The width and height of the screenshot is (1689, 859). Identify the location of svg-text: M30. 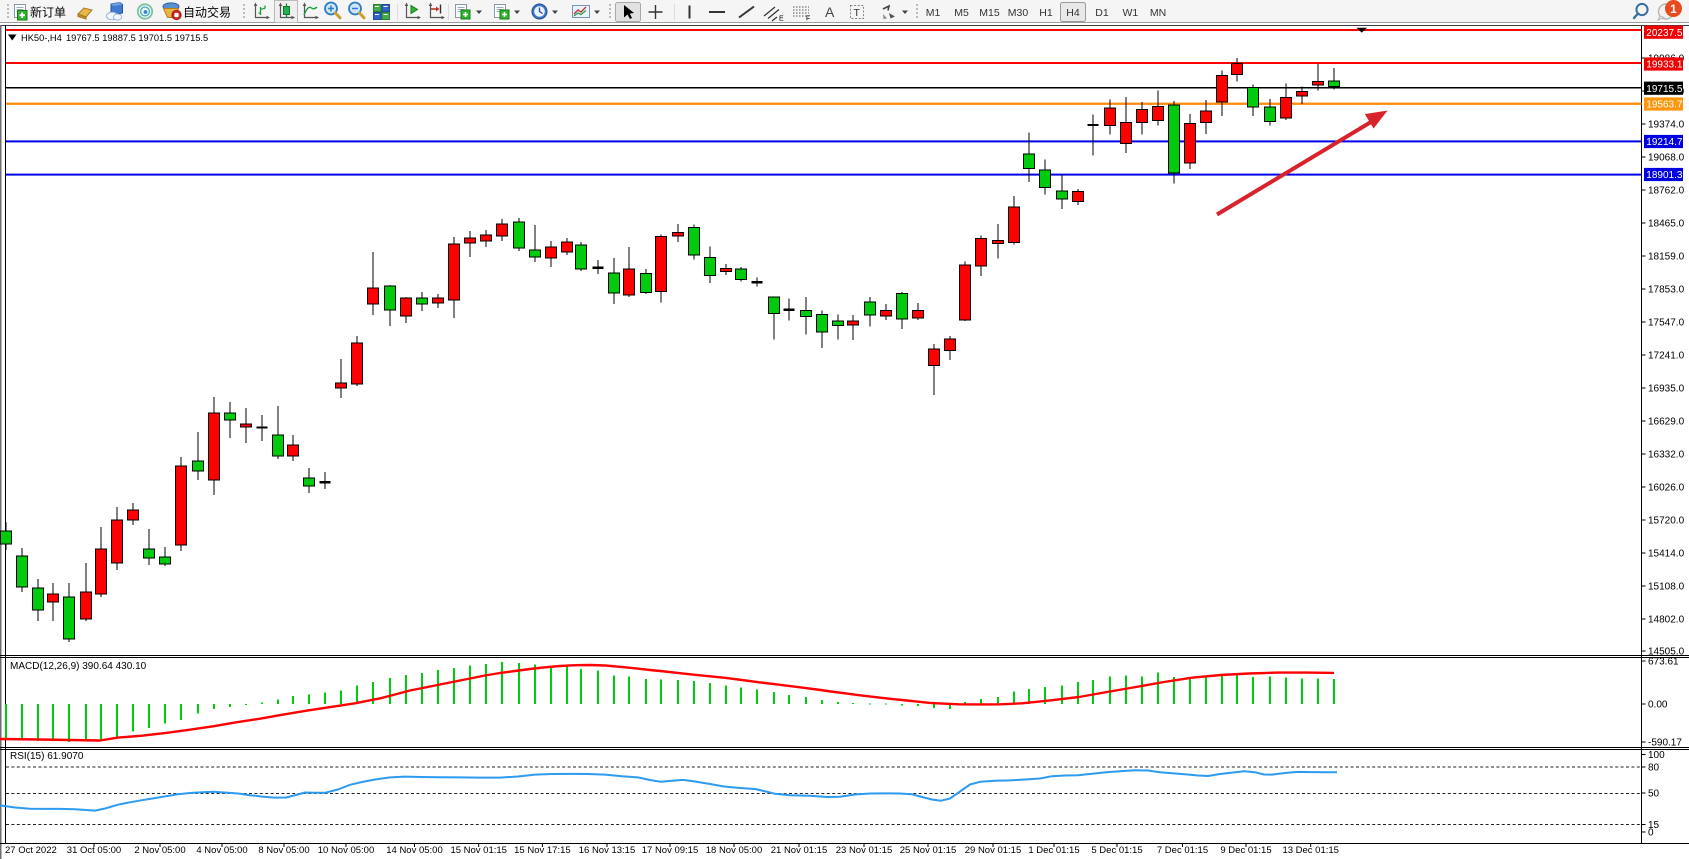
(1018, 13).